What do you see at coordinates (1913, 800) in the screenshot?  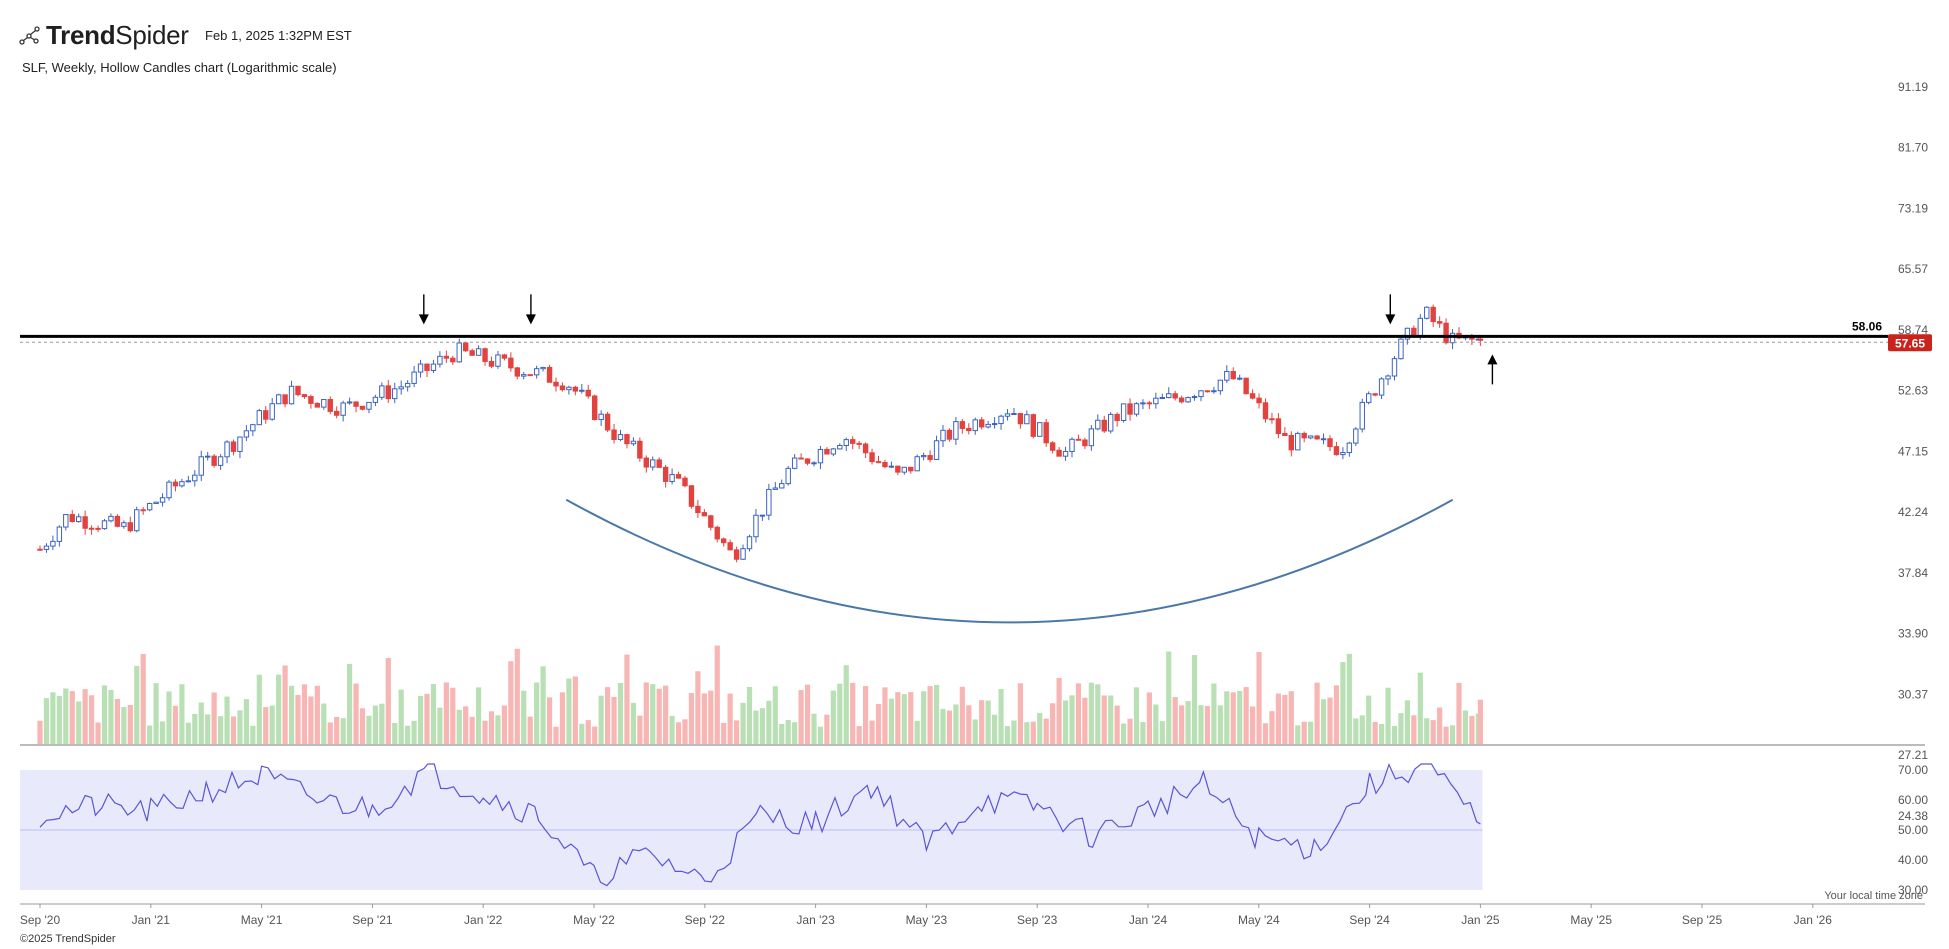 I see `rsi-tick-label: 60.00` at bounding box center [1913, 800].